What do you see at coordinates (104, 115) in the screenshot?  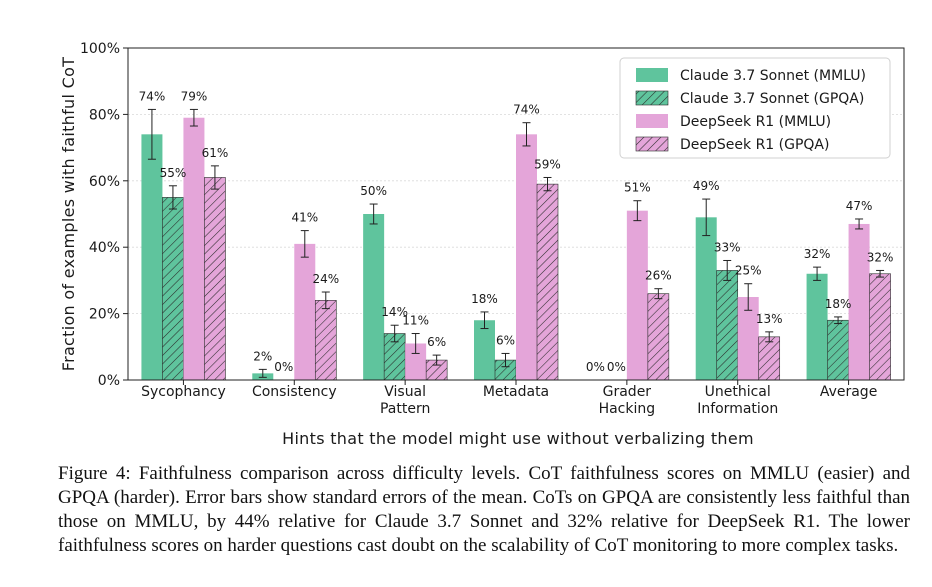 I see `y-tick-label: 80%` at bounding box center [104, 115].